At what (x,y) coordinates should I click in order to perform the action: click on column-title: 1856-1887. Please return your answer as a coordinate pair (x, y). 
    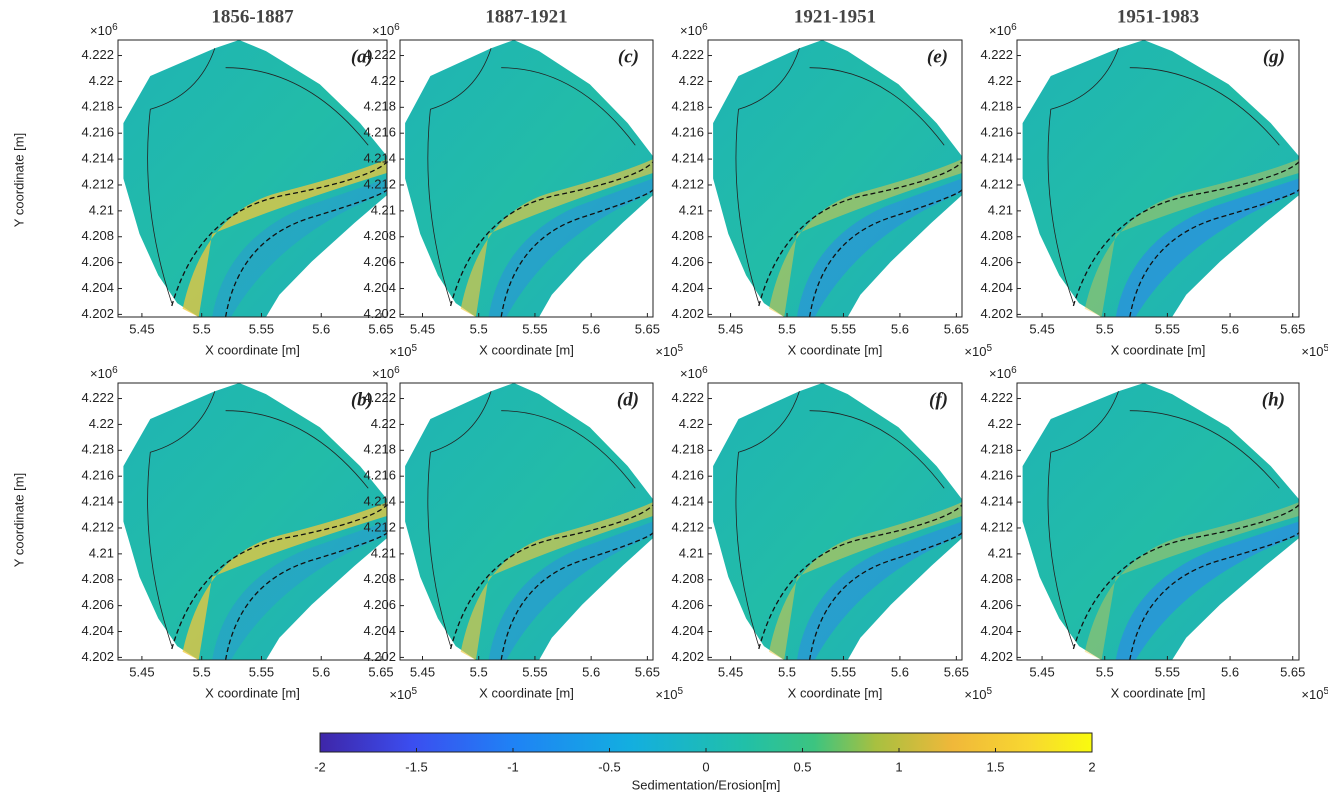
    Looking at the image, I should click on (252, 16).